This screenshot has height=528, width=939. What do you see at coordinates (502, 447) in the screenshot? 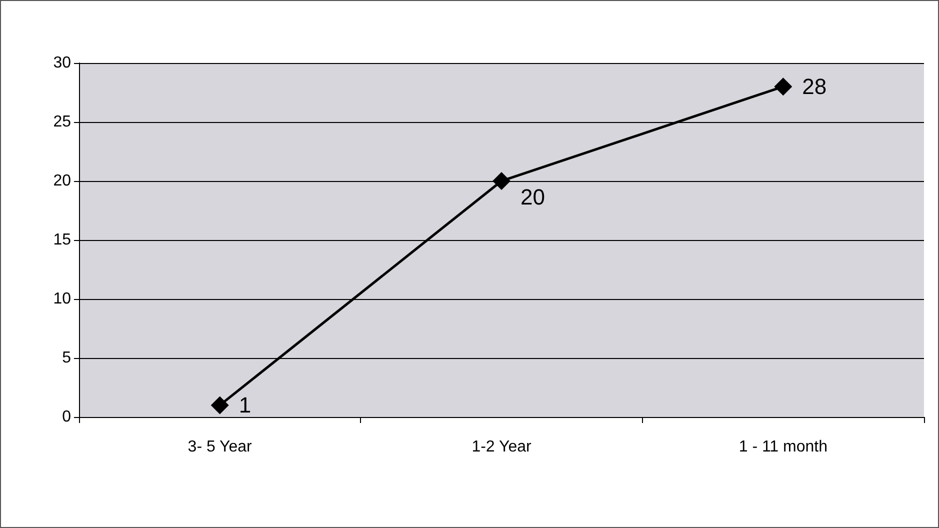
I see `x-tick-label: 1-2 Year` at bounding box center [502, 447].